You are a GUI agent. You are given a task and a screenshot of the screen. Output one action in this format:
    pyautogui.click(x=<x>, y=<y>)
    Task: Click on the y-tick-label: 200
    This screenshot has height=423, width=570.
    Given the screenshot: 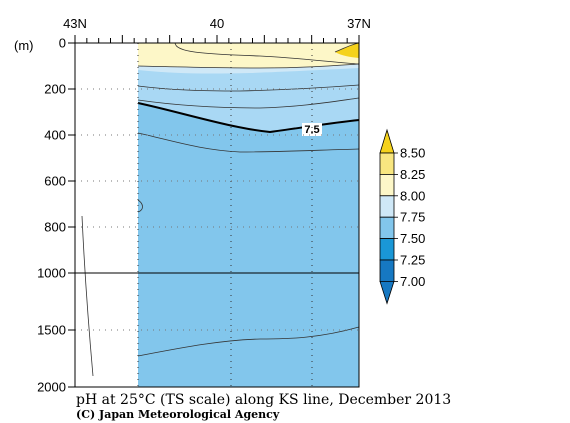 What is the action you would take?
    pyautogui.click(x=55, y=89)
    